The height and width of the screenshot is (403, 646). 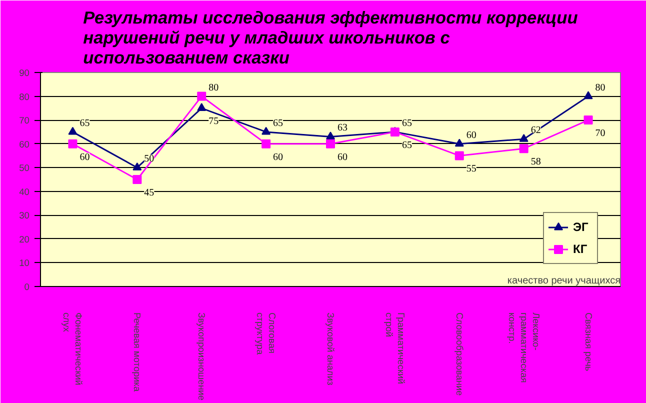 I want to click on chart-title: Результаты исследования эффективности коррекции нарушений речи у младших школьников с использованием сказки, so click(x=330, y=38).